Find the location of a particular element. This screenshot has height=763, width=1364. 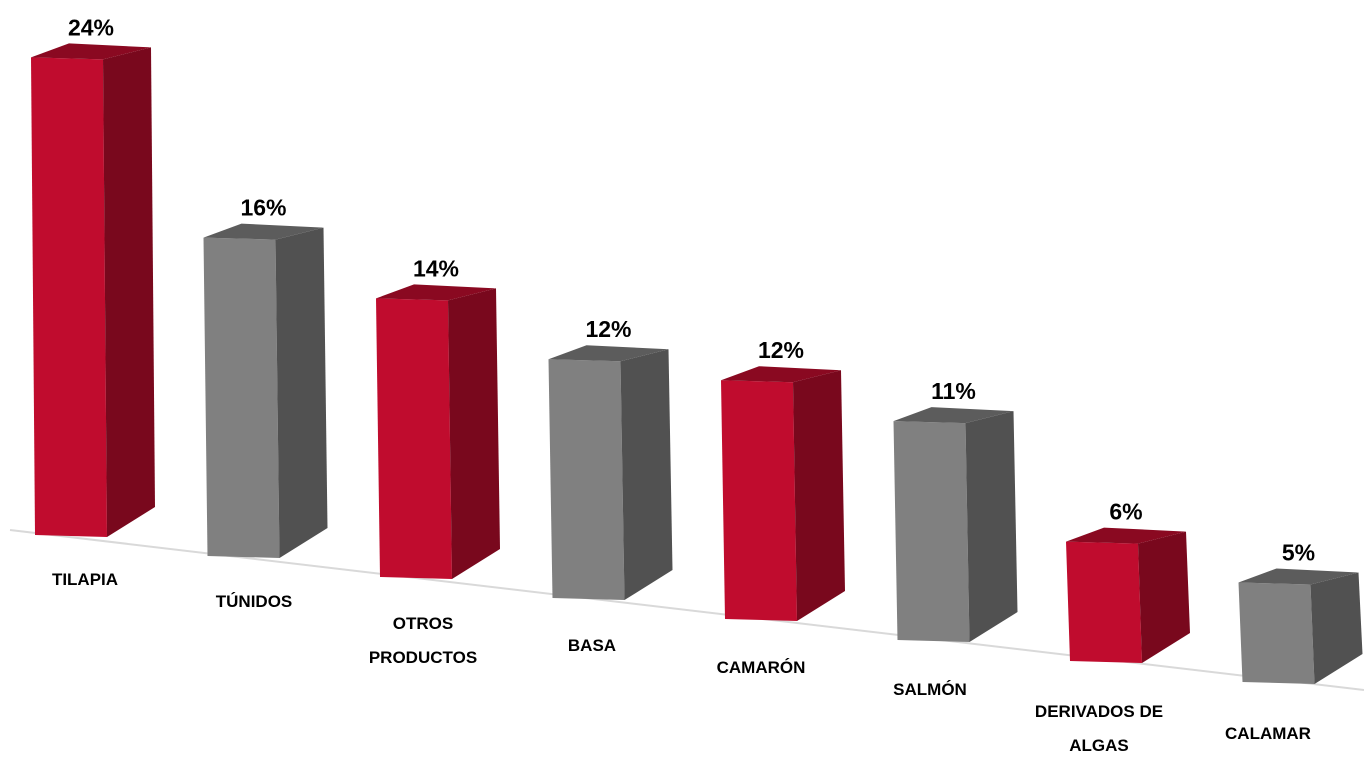

category-label: OTROS PRODUCTOS is located at coordinates (423, 640).